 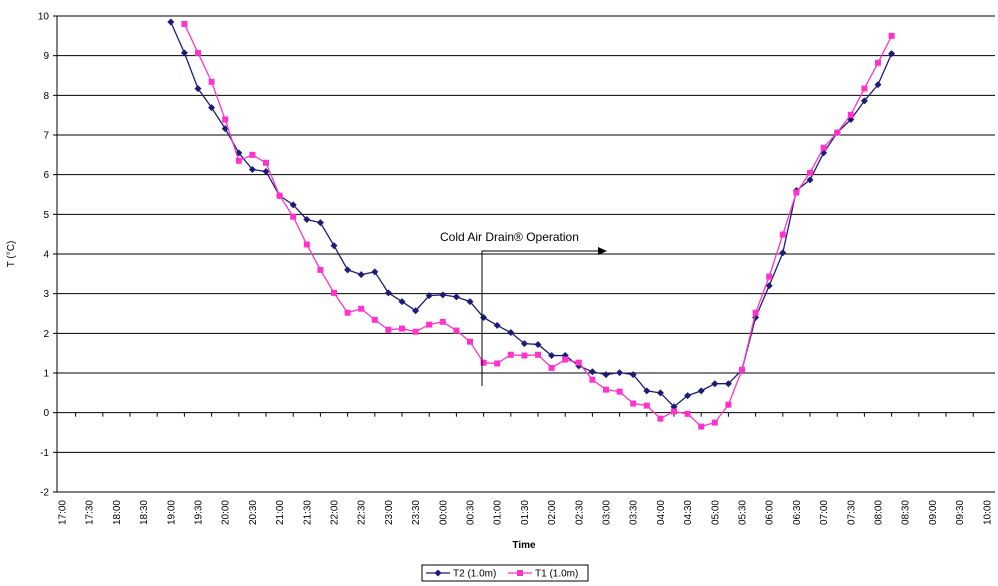 What do you see at coordinates (389, 512) in the screenshot?
I see `x-tick-label: 23:00` at bounding box center [389, 512].